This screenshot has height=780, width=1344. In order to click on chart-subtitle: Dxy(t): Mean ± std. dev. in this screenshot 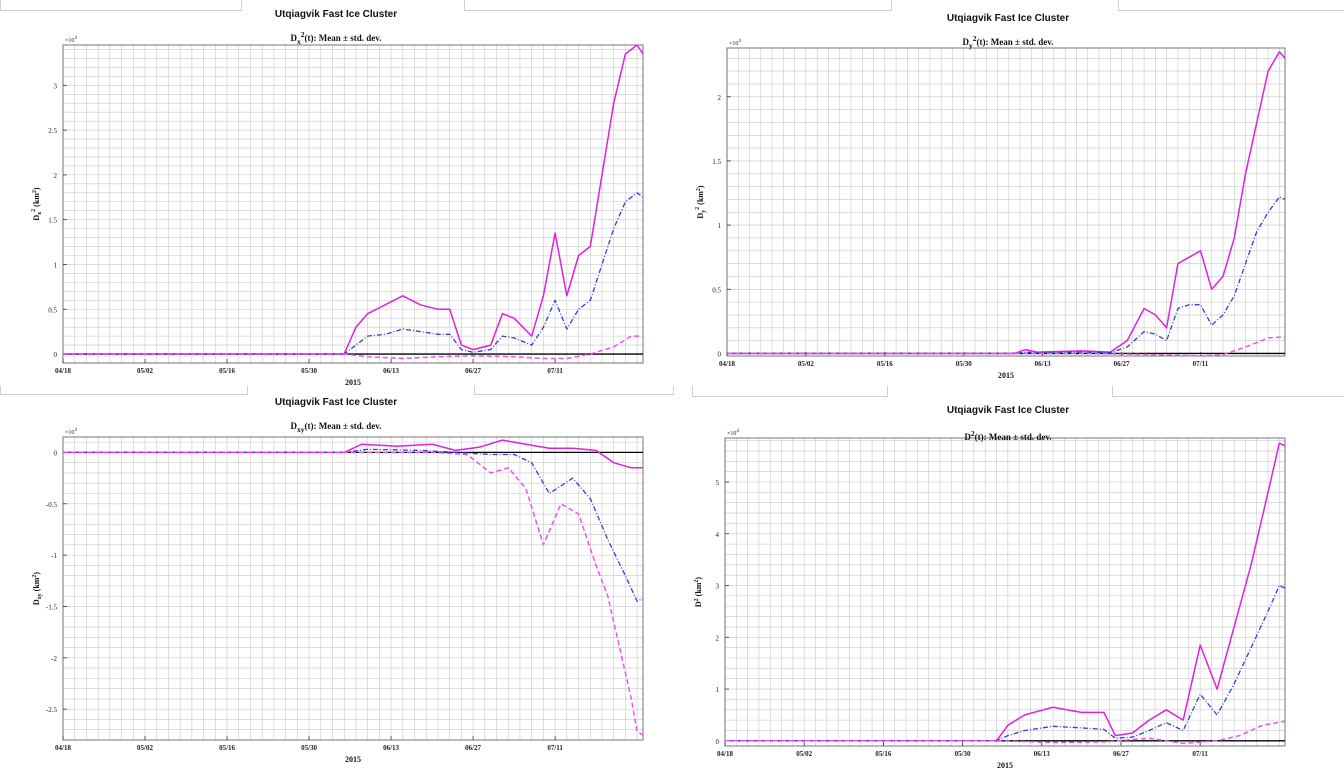, I will do `click(336, 427)`.